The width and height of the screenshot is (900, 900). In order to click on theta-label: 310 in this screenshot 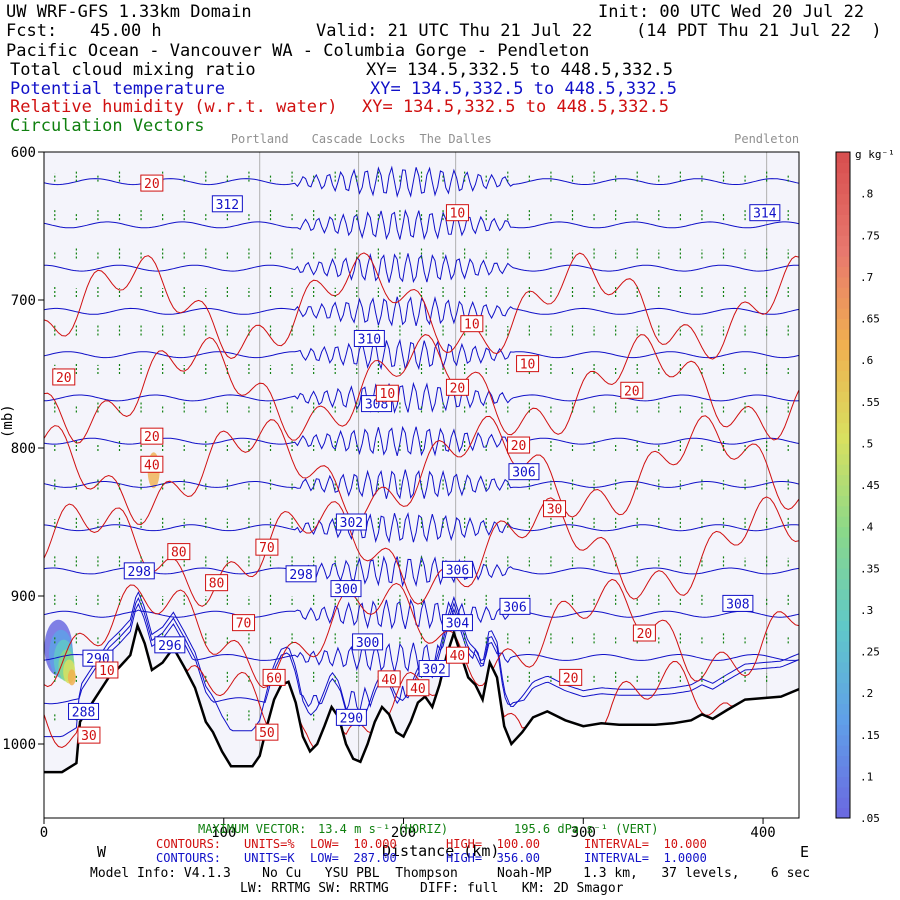, I will do `click(369, 339)`.